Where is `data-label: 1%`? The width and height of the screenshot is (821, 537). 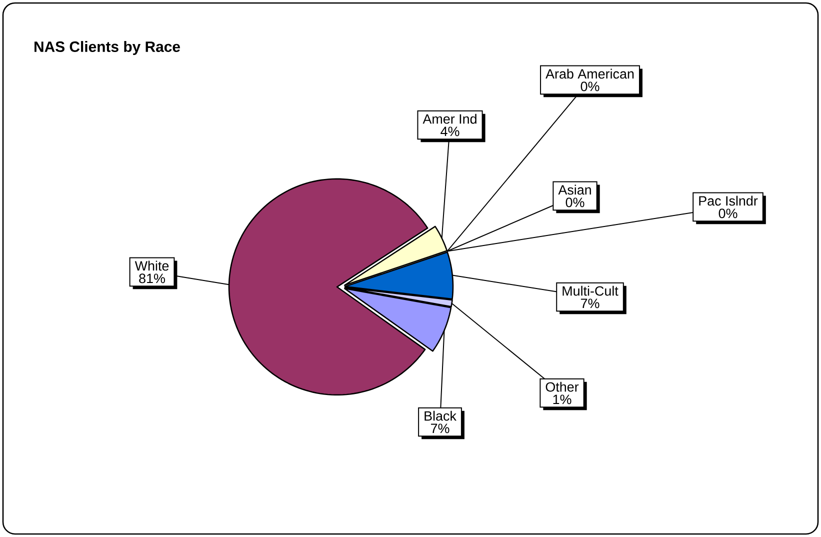 data-label: 1% is located at coordinates (562, 399).